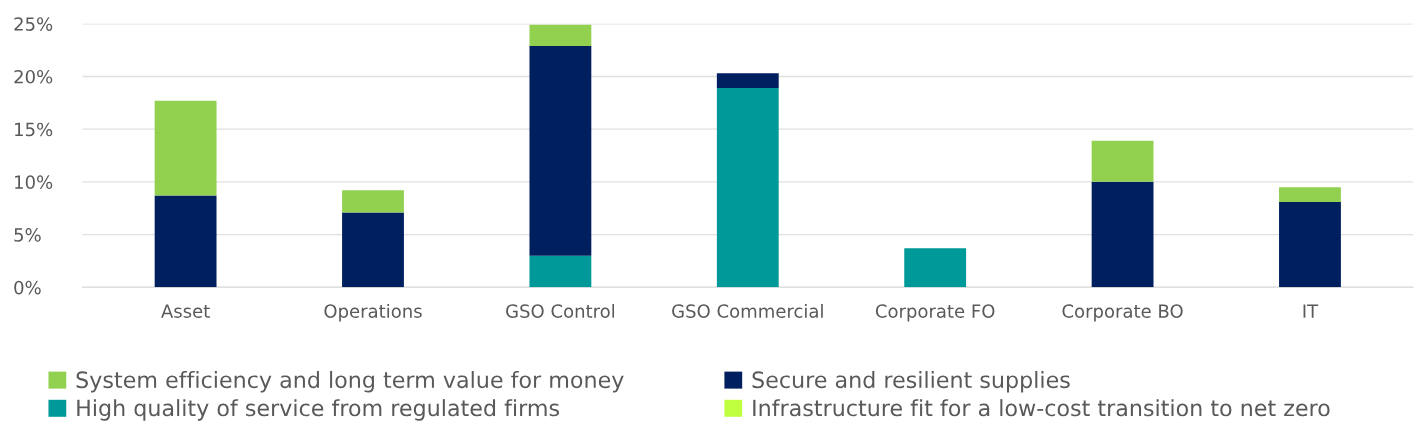 The image size is (1423, 432). What do you see at coordinates (560, 310) in the screenshot?
I see `x-tick-label: GSO Control` at bounding box center [560, 310].